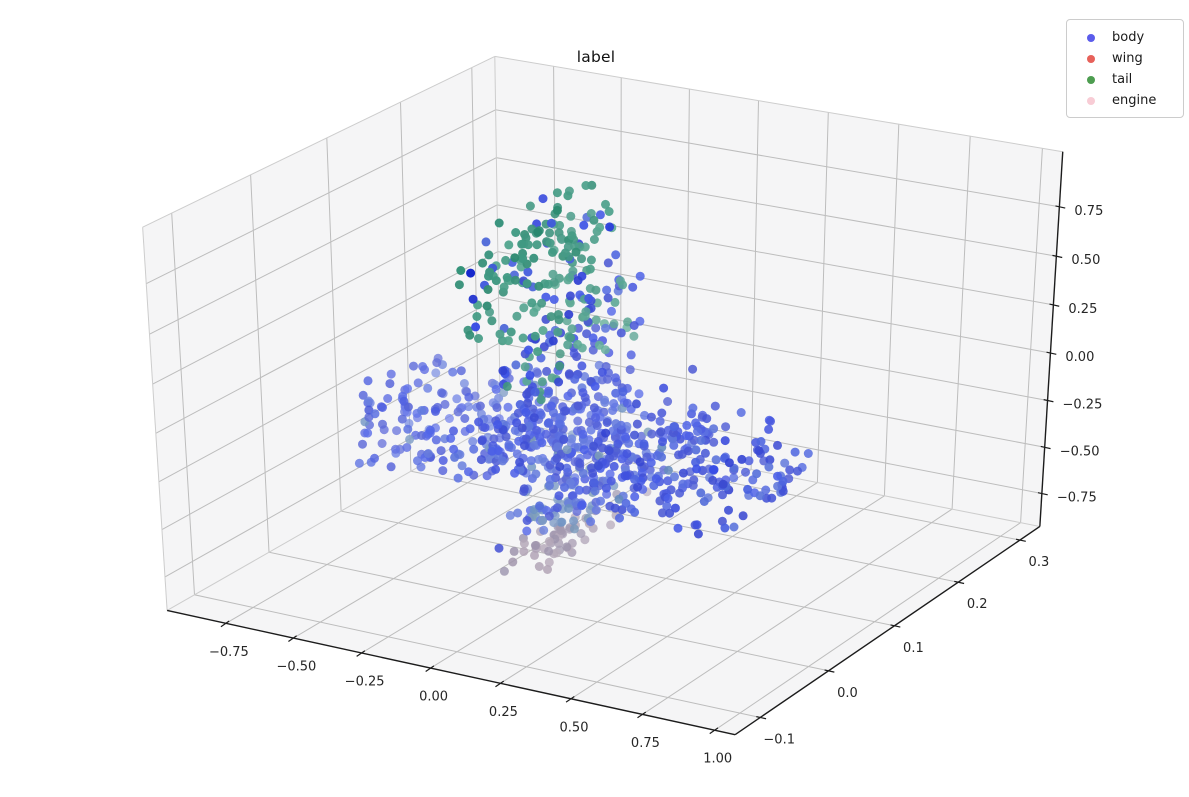  Describe the element at coordinates (761, 718) in the screenshot. I see `y-tick` at that location.